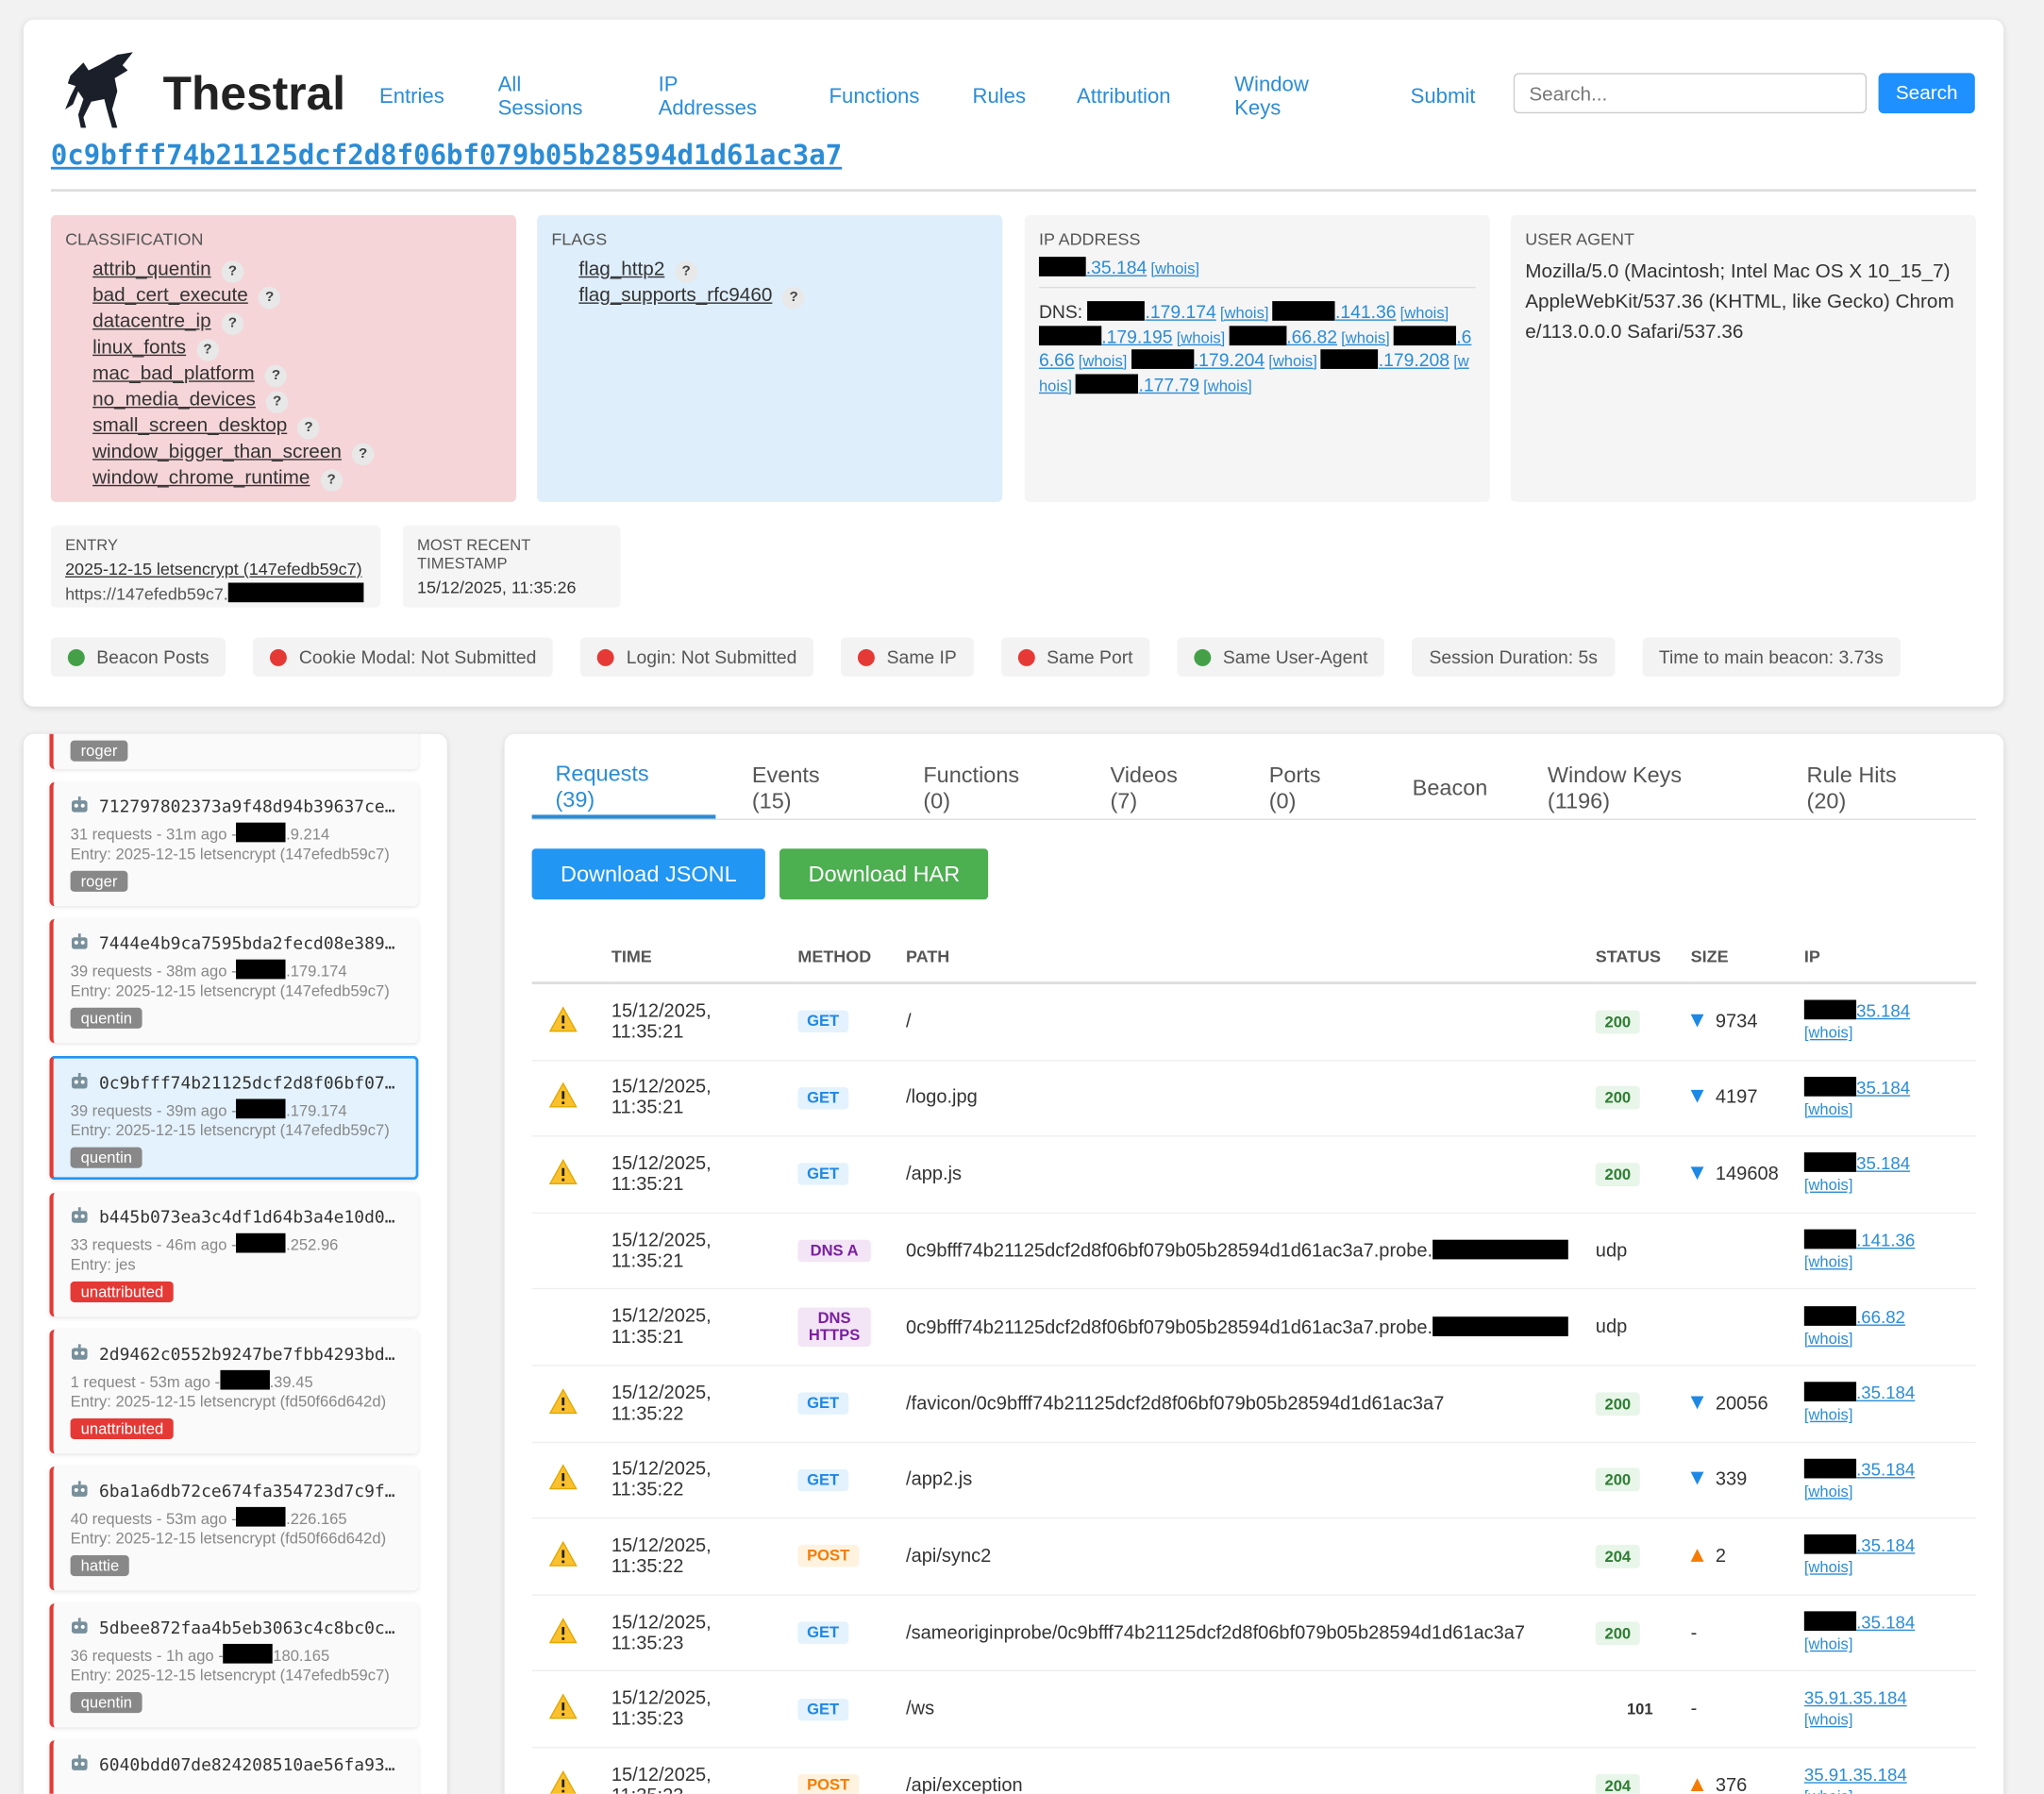 This screenshot has width=2044, height=1794. Describe the element at coordinates (174, 399) in the screenshot. I see `tag-link: no_media_devices` at that location.